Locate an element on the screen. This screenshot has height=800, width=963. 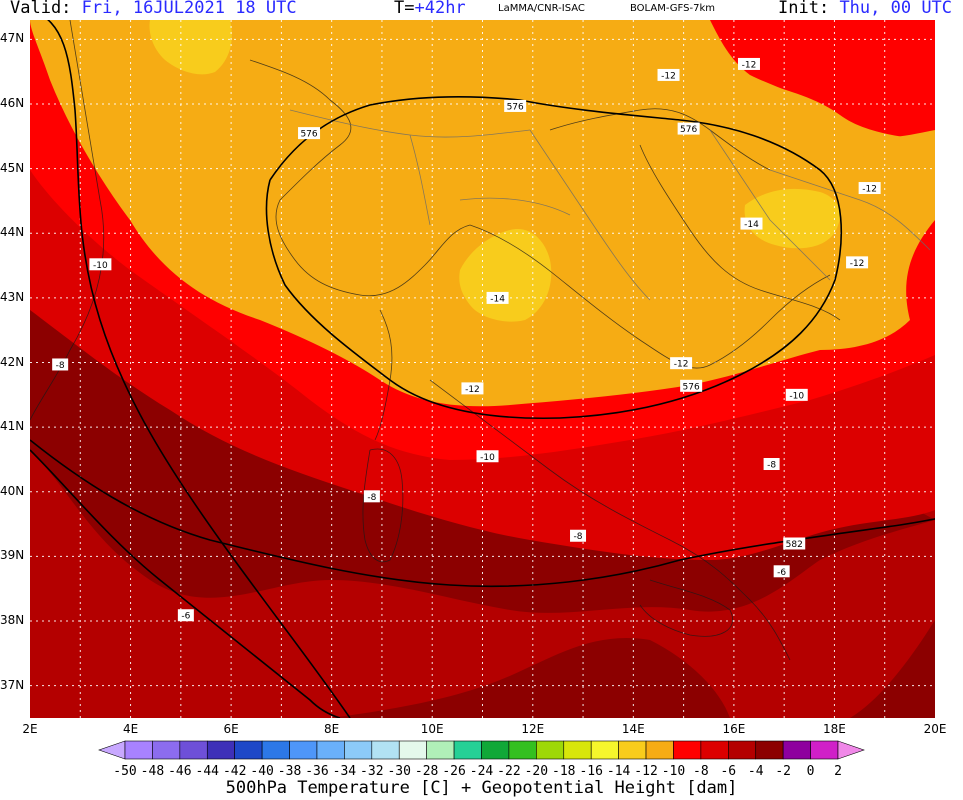
step-key: T= is located at coordinates (404, 9).